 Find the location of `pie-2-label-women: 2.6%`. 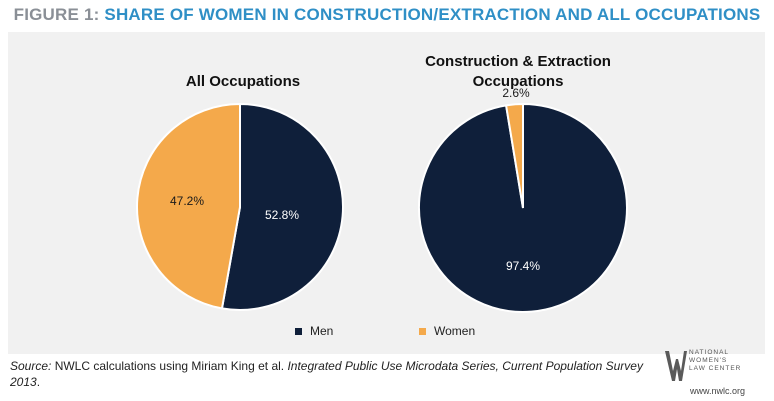

pie-2-label-women: 2.6% is located at coordinates (516, 93).